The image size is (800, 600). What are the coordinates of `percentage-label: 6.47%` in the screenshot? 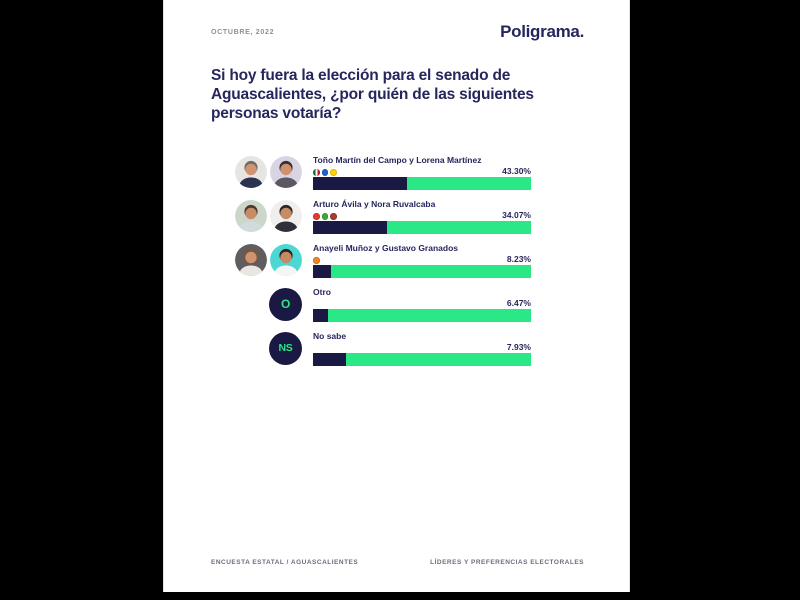 It's located at (518, 302).